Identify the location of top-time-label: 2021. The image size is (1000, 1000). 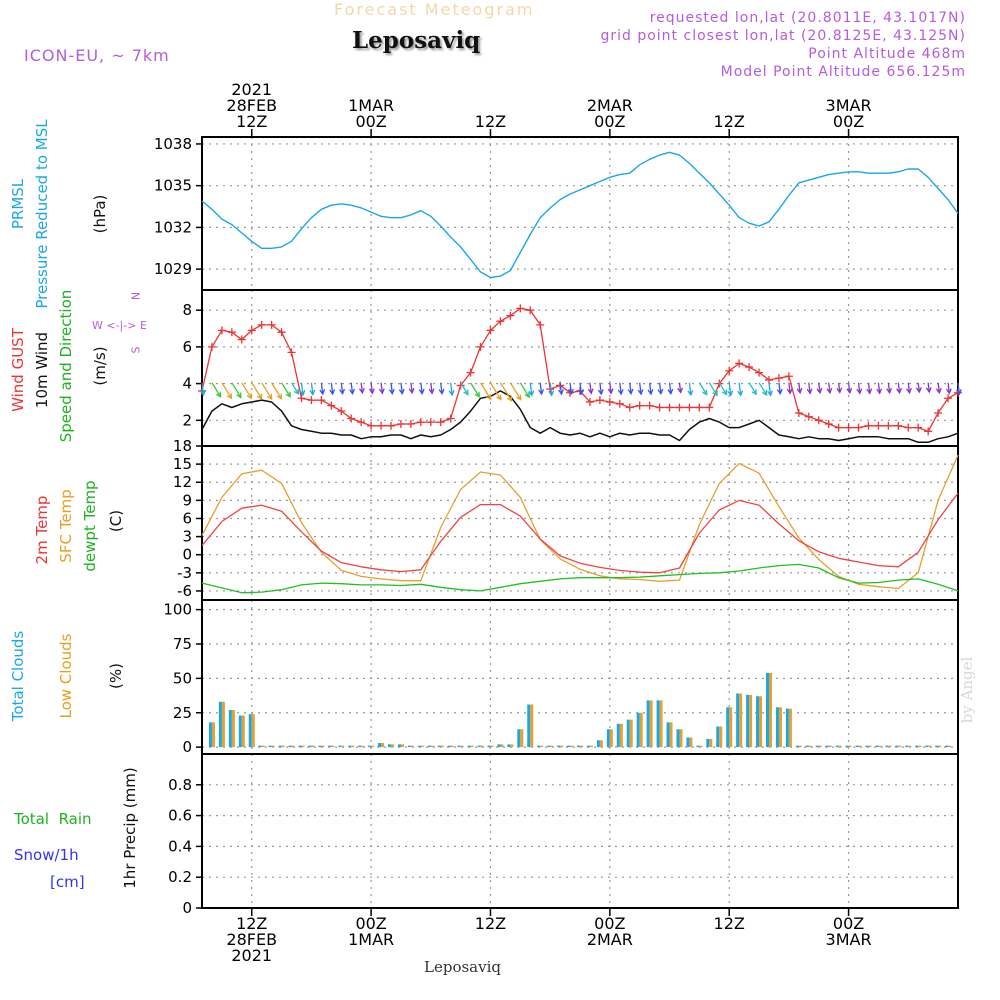
(251, 89).